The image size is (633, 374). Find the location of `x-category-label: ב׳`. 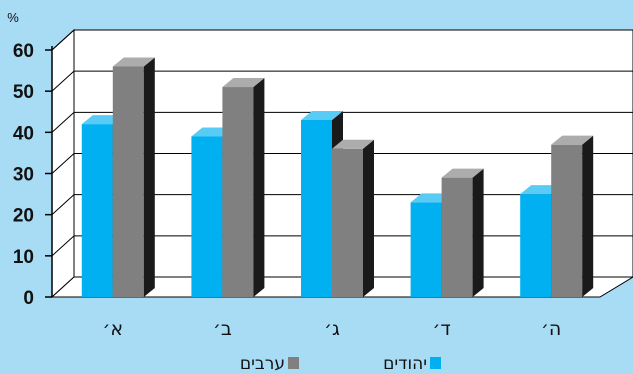

x-category-label: ב׳ is located at coordinates (222, 329).